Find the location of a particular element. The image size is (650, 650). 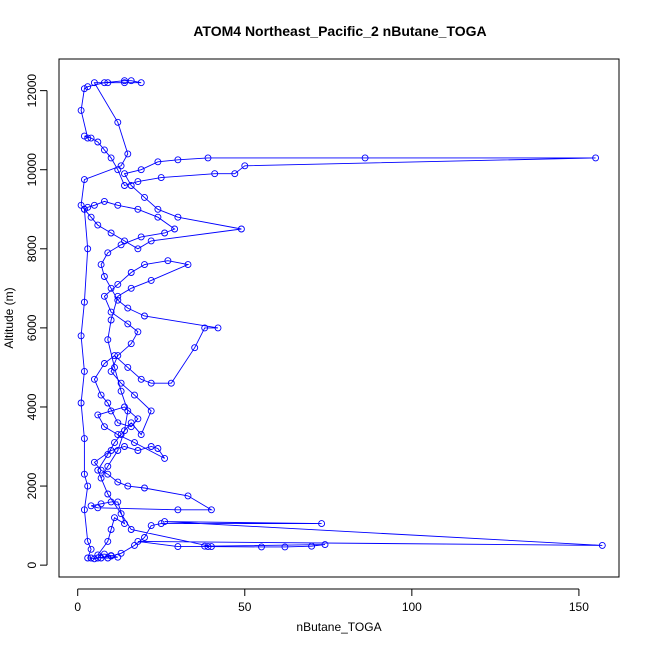

y-tick-label: 8000 is located at coordinates (32, 248).